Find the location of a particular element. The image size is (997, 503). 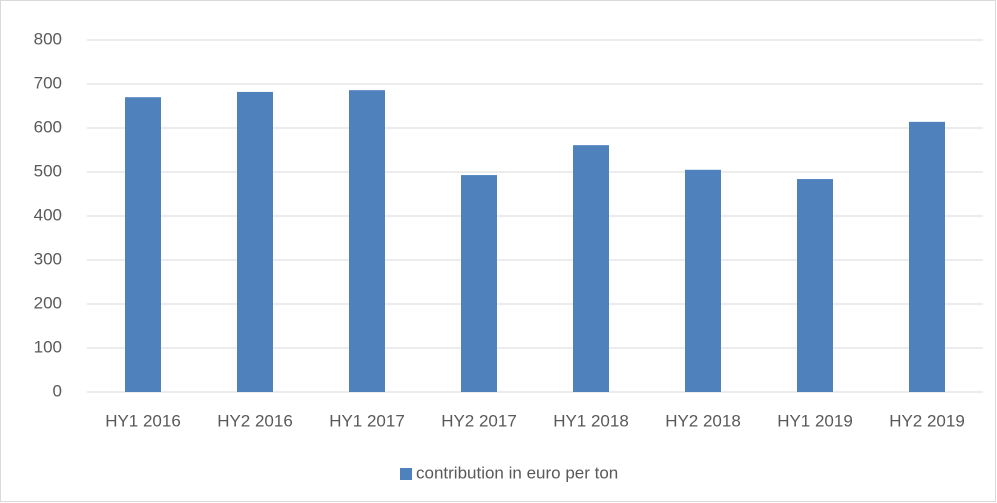

x-tick-label: HY2 2017 is located at coordinates (479, 420).